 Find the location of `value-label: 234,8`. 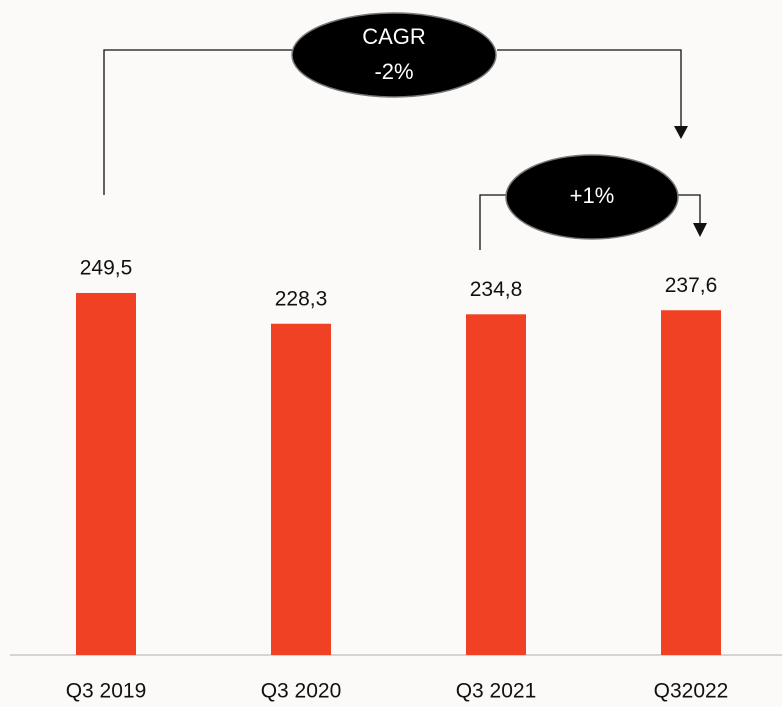

value-label: 234,8 is located at coordinates (496, 289).